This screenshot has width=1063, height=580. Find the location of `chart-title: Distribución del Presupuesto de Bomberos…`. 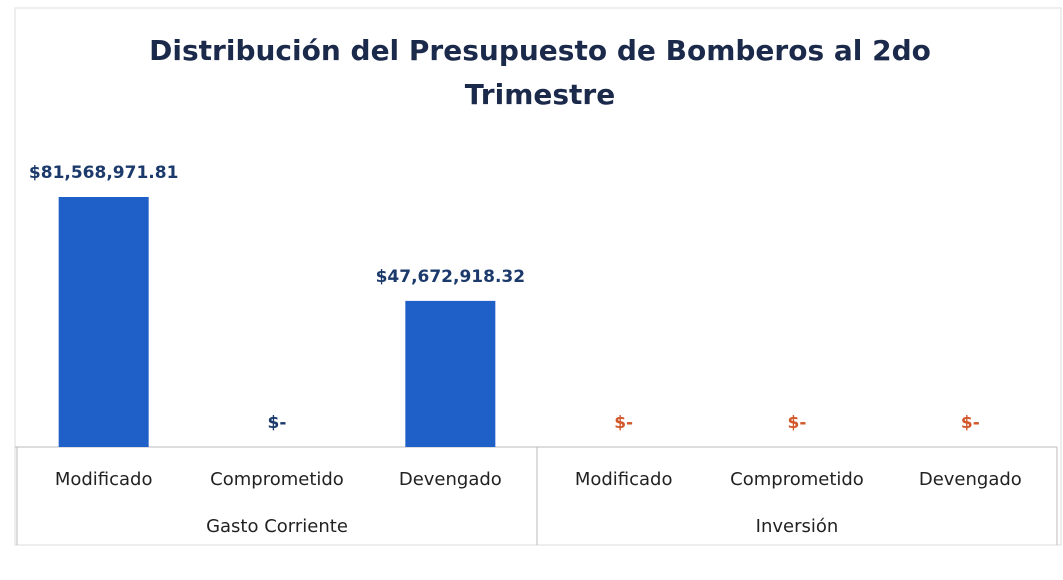

chart-title: Distribución del Presupuesto de Bomberos… is located at coordinates (540, 72).